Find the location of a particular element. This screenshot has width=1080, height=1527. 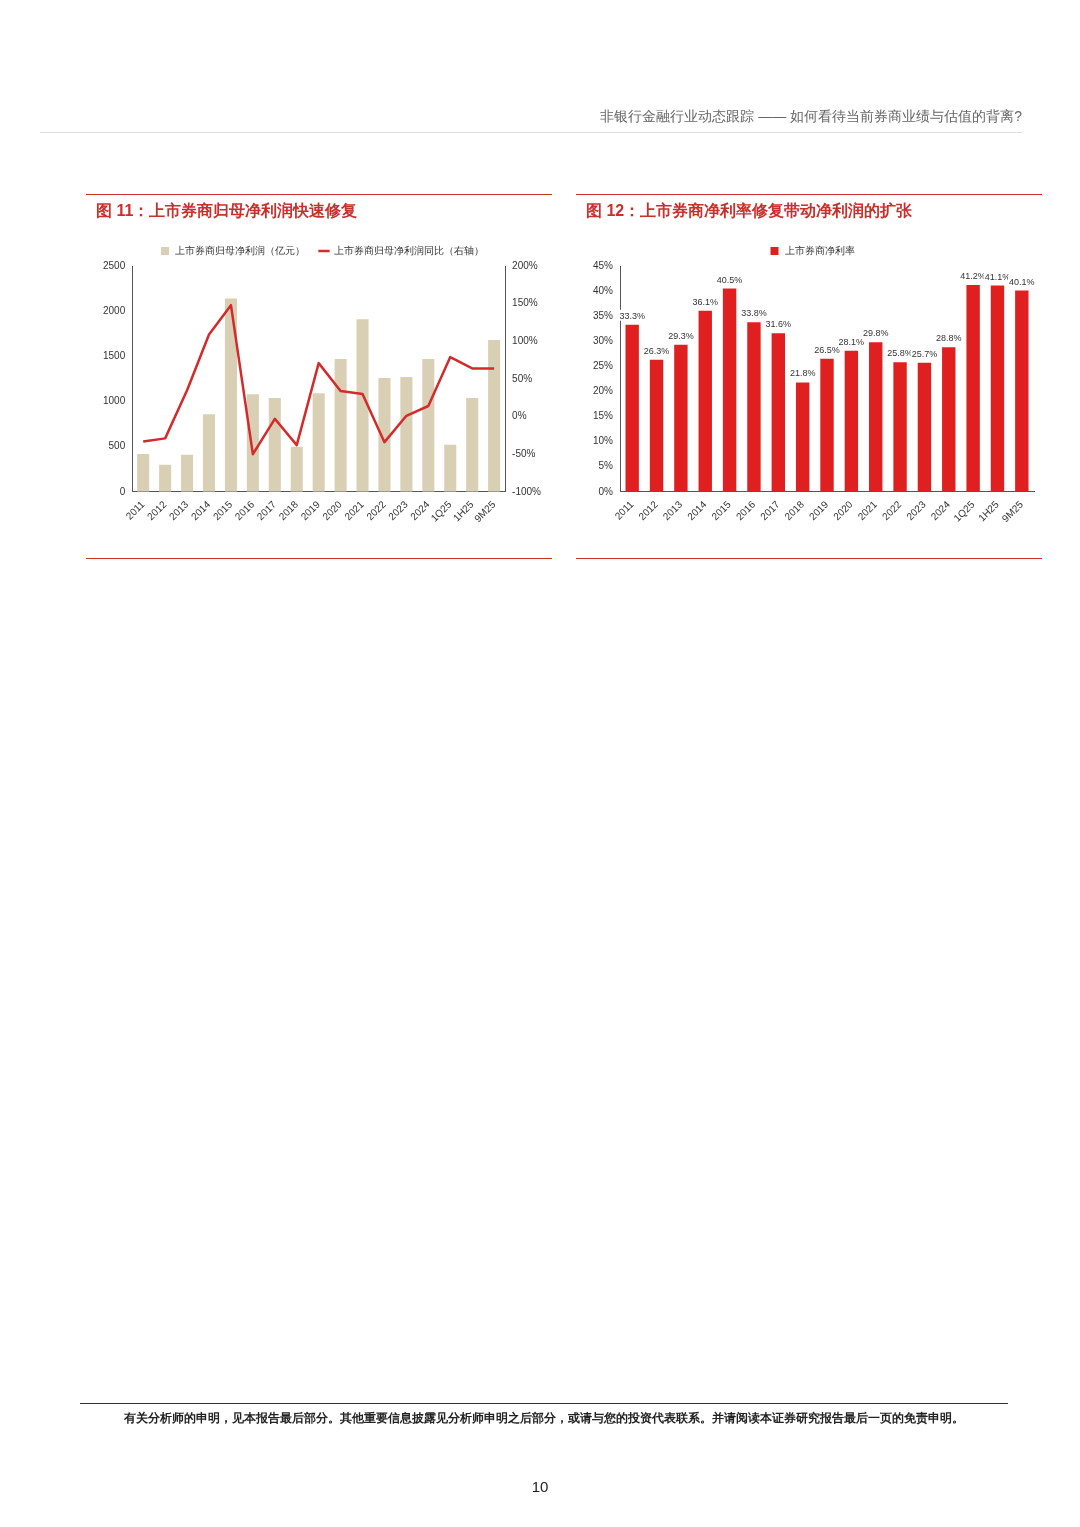

legend-label: 上市券商归母净利润（亿元） is located at coordinates (240, 250).